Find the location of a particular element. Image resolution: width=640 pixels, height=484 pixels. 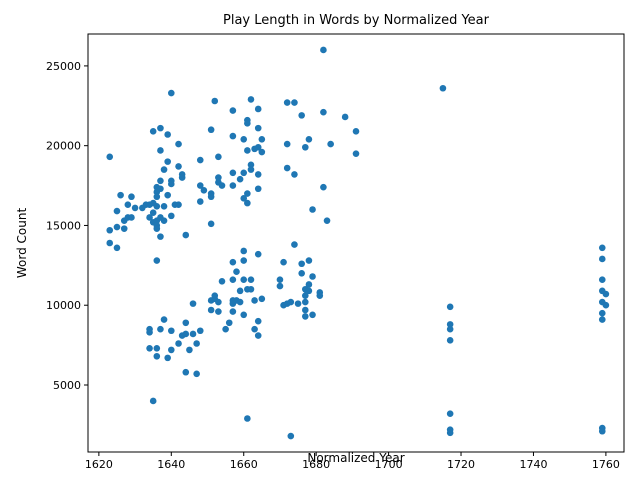

y-tick-label: 15000 is located at coordinates (63, 225).